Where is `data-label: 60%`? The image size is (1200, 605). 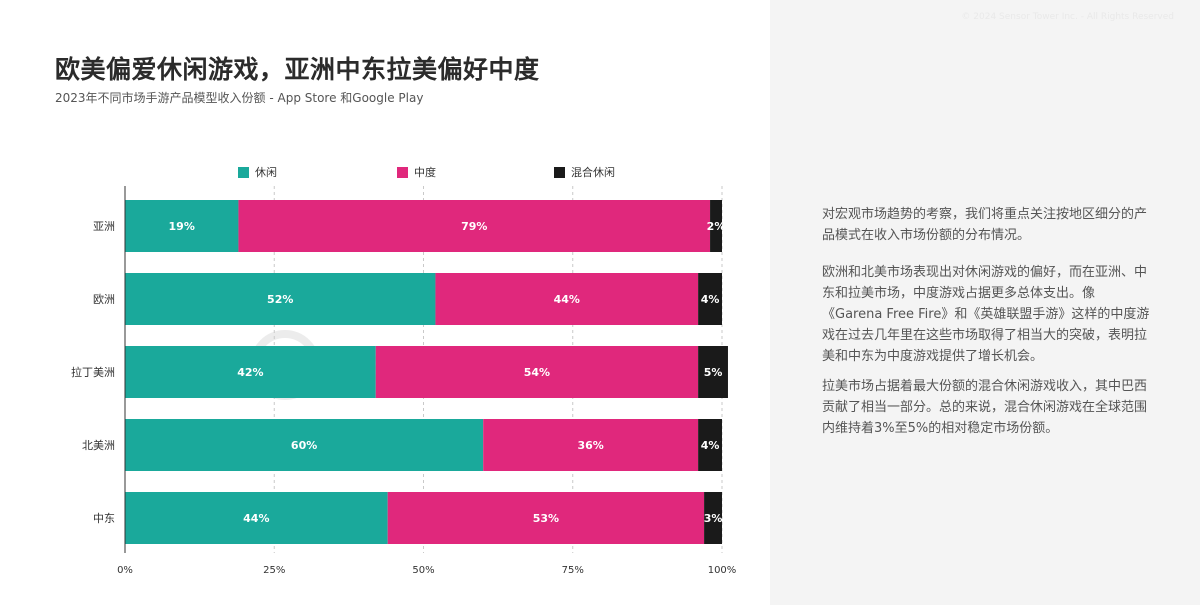 data-label: 60% is located at coordinates (304, 445).